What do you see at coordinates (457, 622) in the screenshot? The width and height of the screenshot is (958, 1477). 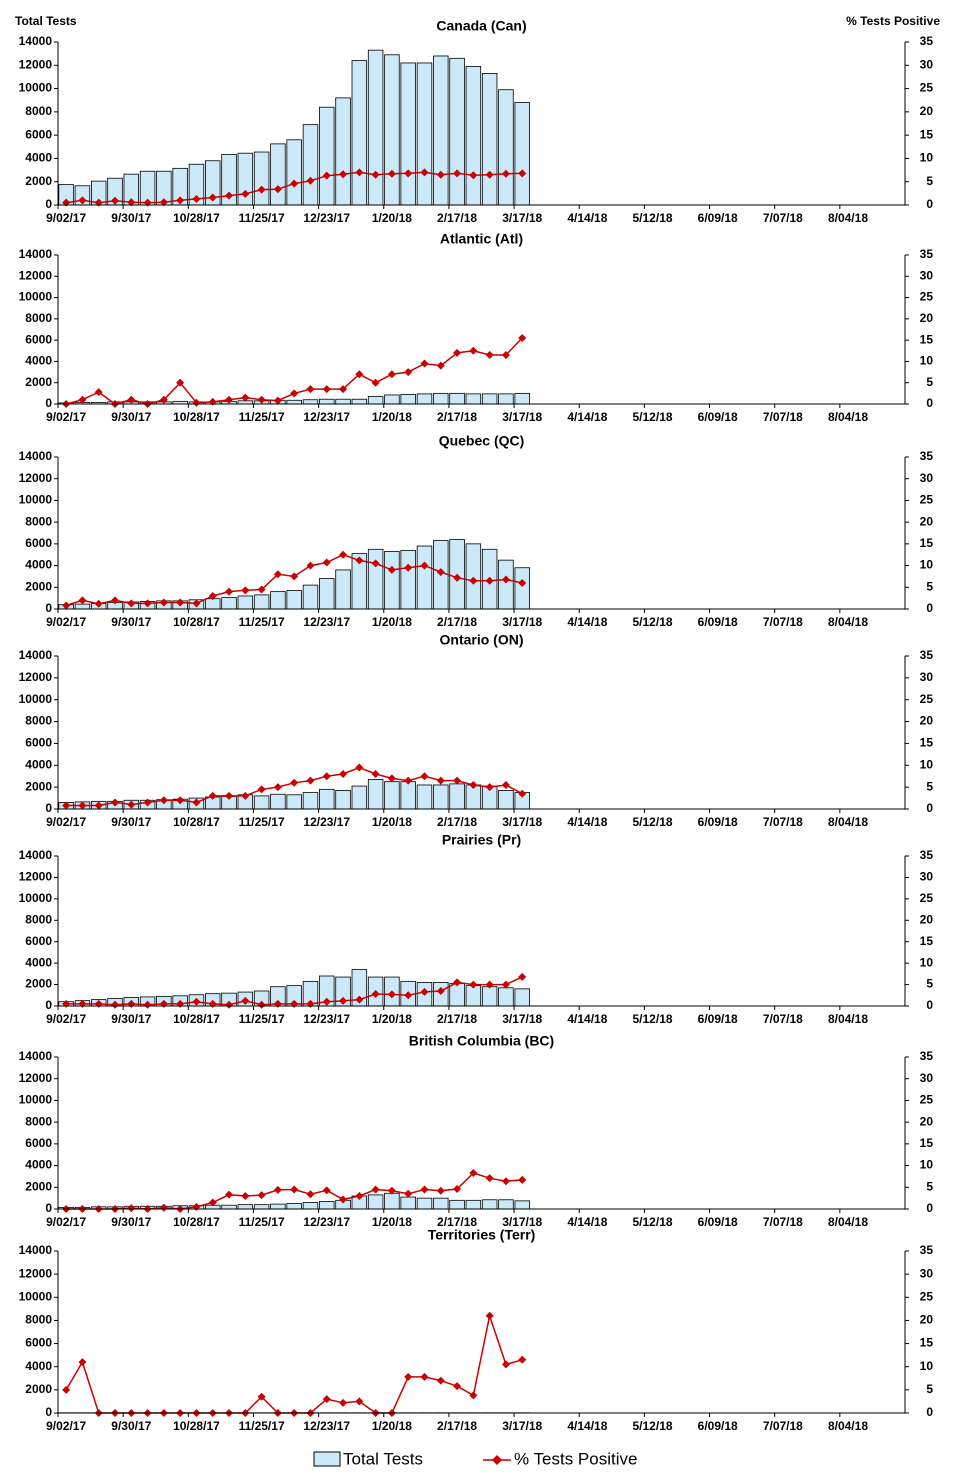 I see `x-tick-label: 2/17/18` at bounding box center [457, 622].